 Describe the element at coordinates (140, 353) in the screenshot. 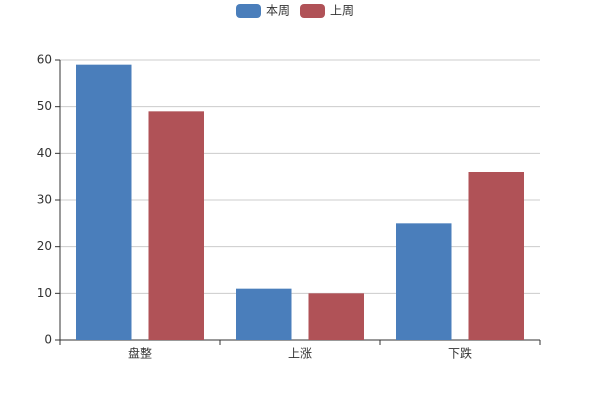

I see `x-tick-label: 盘整` at that location.